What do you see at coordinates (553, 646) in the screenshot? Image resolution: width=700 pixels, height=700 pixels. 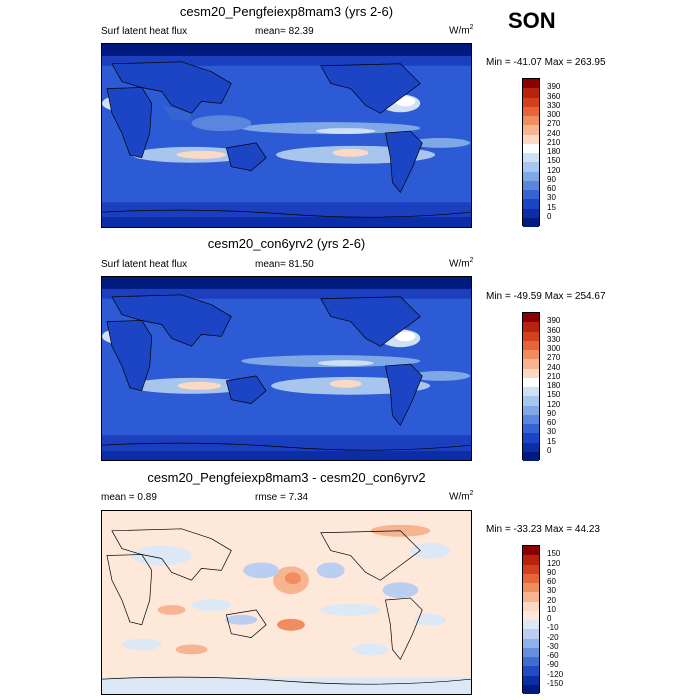 I see `colorbar-tick-label: -30` at bounding box center [553, 646].